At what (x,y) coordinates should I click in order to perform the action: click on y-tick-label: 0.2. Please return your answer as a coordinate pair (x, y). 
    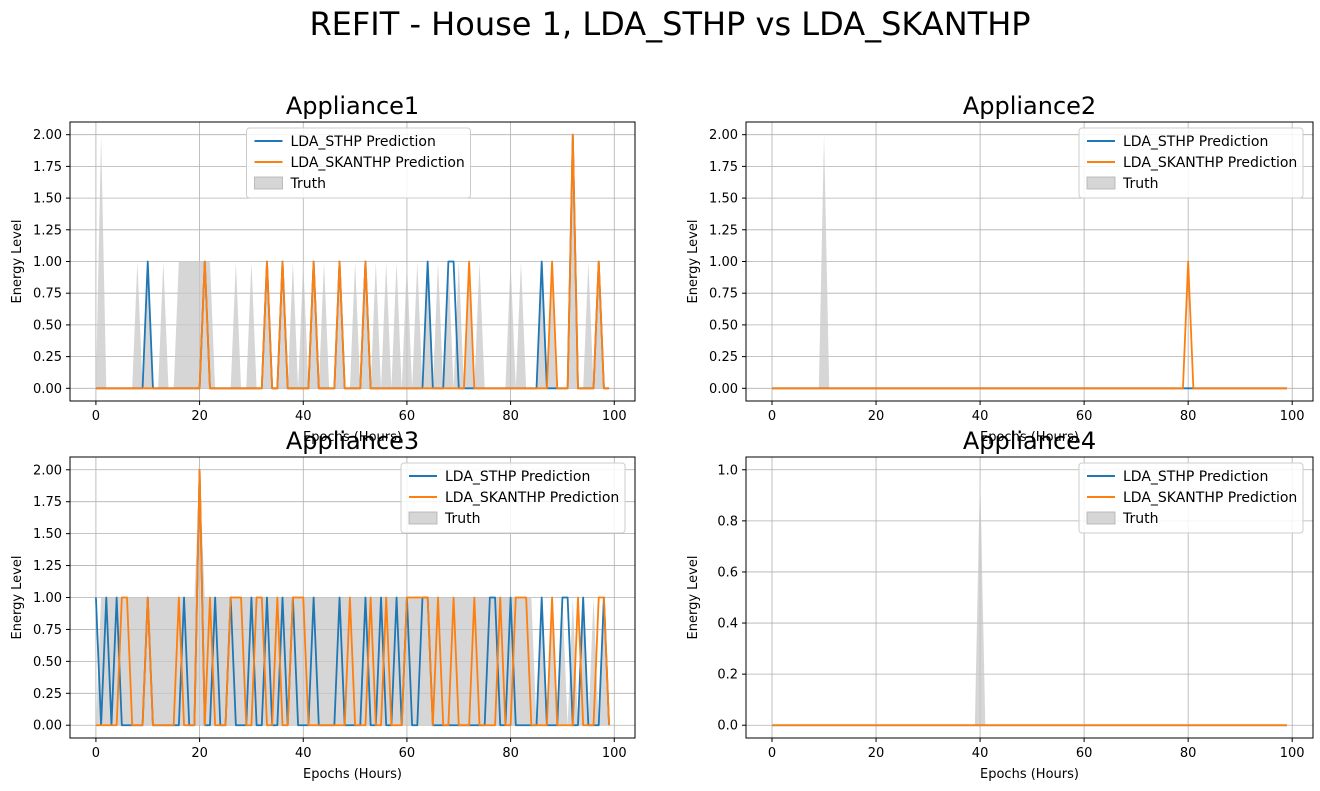
    Looking at the image, I should click on (727, 675).